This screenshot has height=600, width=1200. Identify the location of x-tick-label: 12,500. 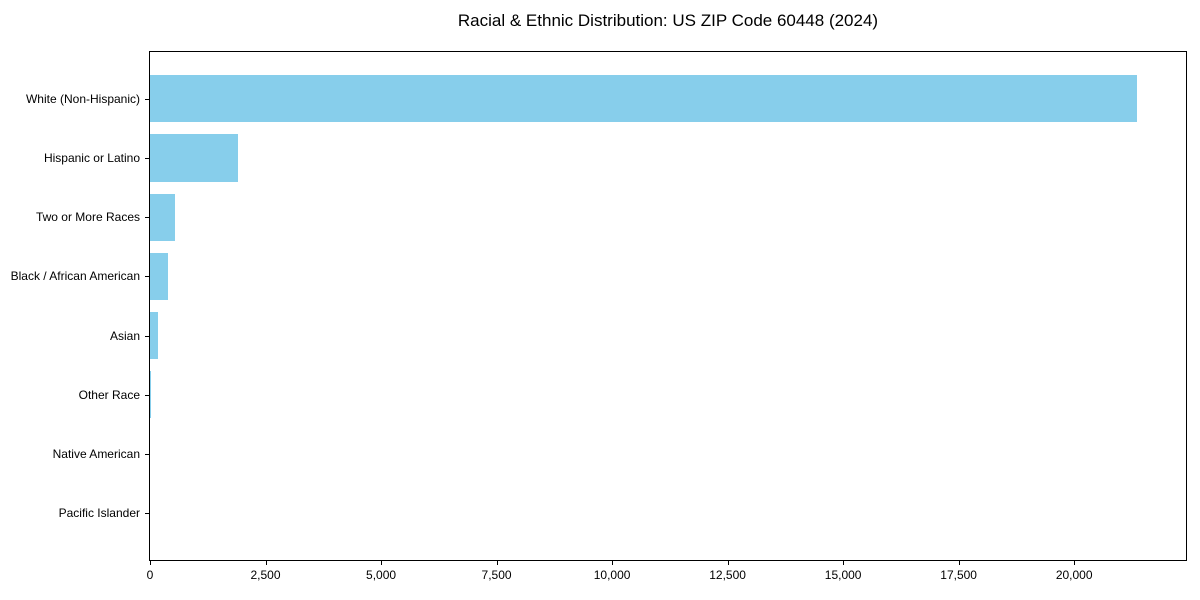
(727, 575).